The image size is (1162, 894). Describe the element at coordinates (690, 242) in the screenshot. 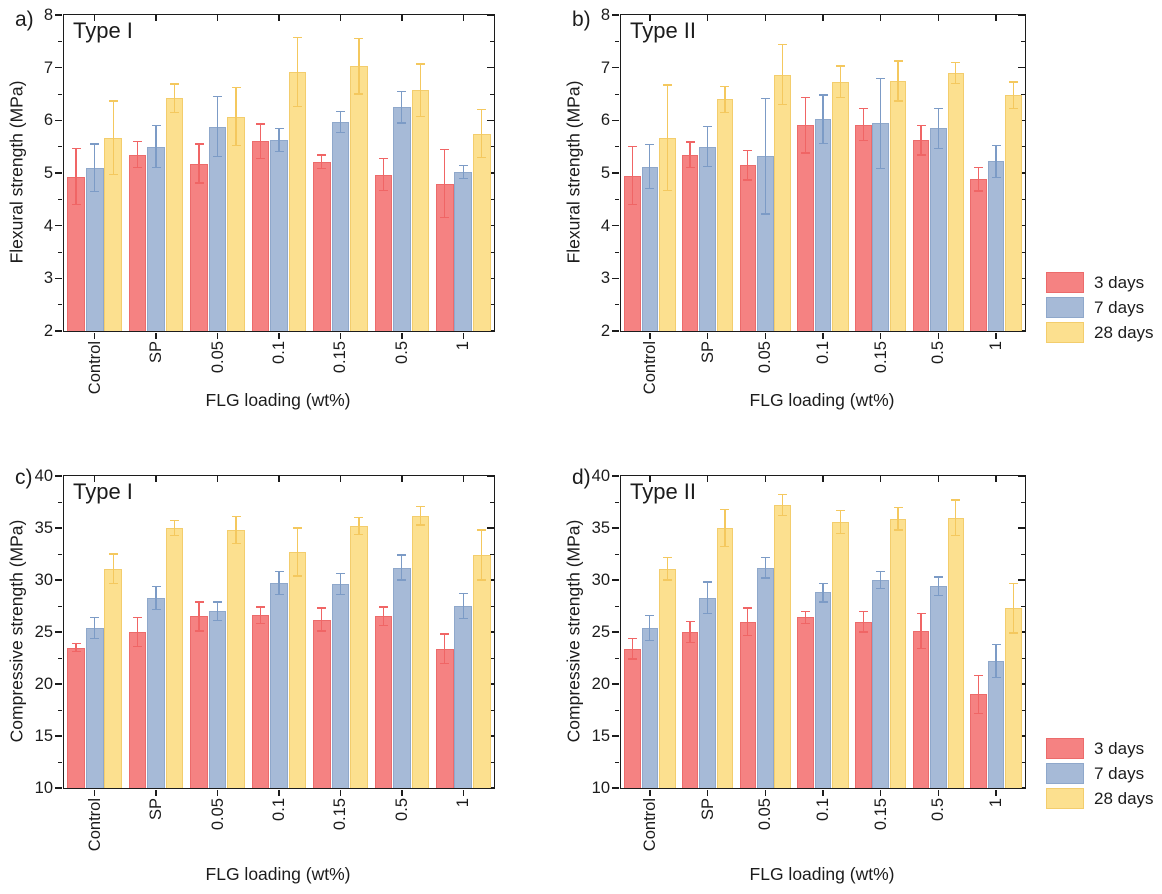

I see `bar-3-days-sp` at that location.